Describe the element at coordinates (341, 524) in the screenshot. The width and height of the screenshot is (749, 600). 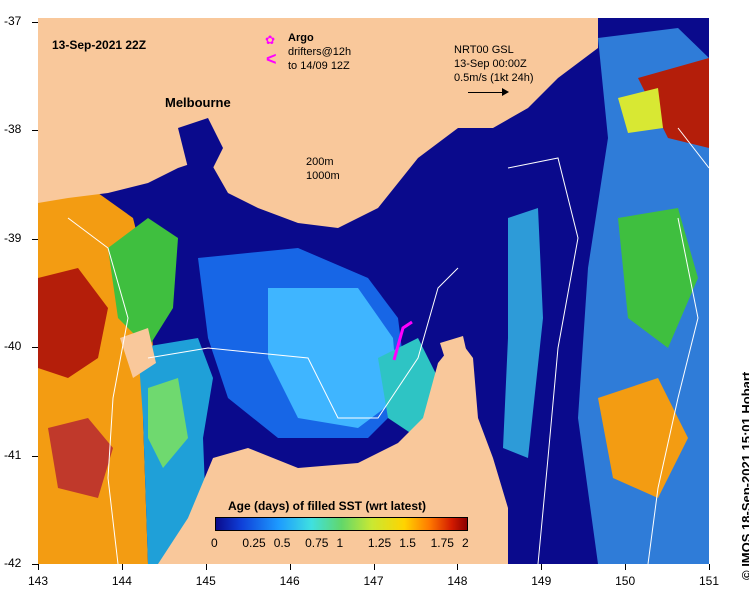
I see `colorbar` at that location.